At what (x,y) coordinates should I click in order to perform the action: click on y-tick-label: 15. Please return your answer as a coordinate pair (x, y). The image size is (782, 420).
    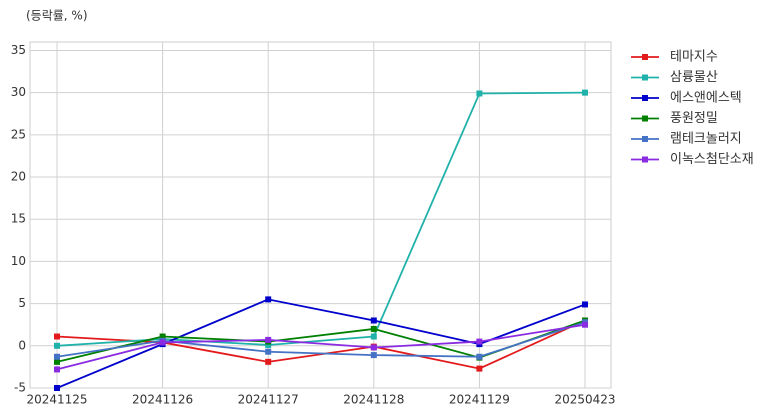
    Looking at the image, I should click on (18, 219).